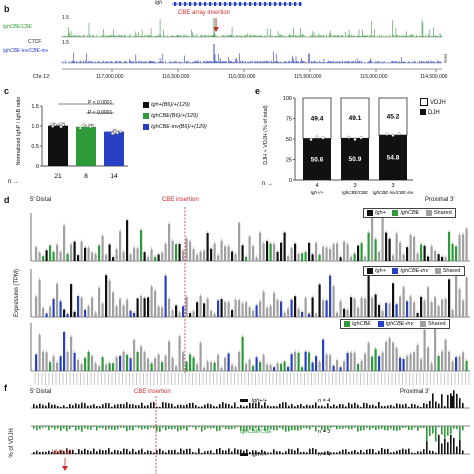  I want to click on legend-c-label-2: IghCBE(B6)/+(129), so click(174, 116).